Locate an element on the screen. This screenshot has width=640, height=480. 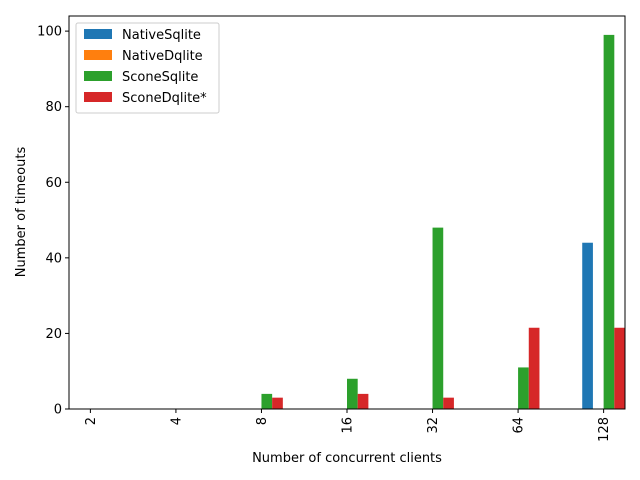
y-tick-label: 20 is located at coordinates (53, 334).